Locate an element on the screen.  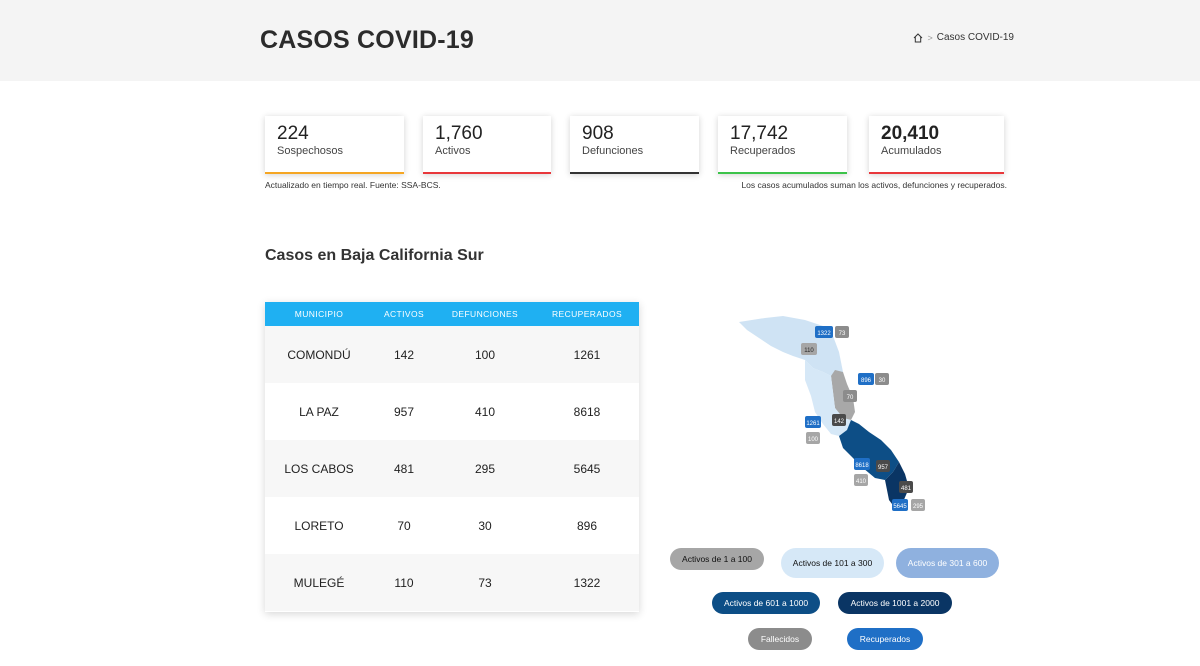
column-header: ACTIVOS is located at coordinates (404, 314).